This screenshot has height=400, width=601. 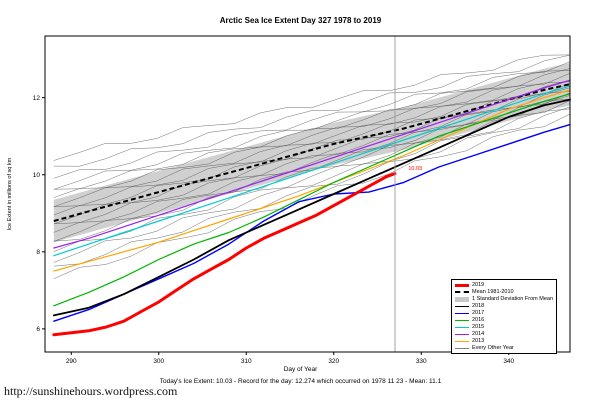 What do you see at coordinates (504, 327) in the screenshot?
I see `legend-item-2015: 2015` at bounding box center [504, 327].